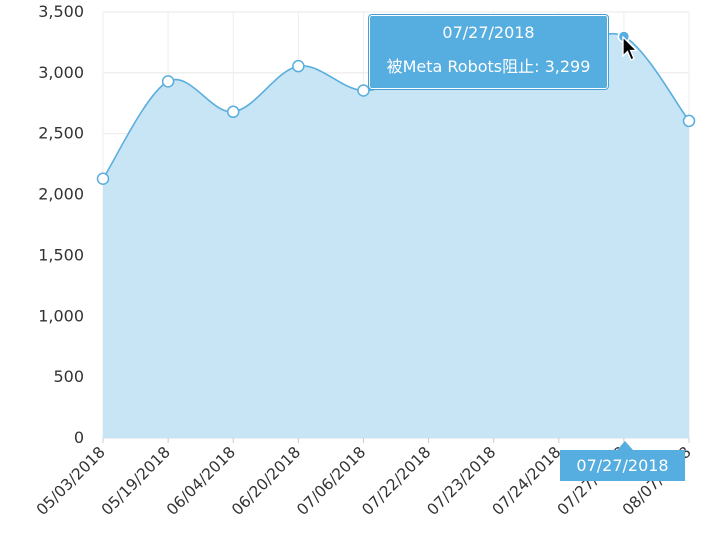 This screenshot has height=540, width=720. What do you see at coordinates (71, 481) in the screenshot?
I see `x-tick-label: 05/03/2018` at bounding box center [71, 481].